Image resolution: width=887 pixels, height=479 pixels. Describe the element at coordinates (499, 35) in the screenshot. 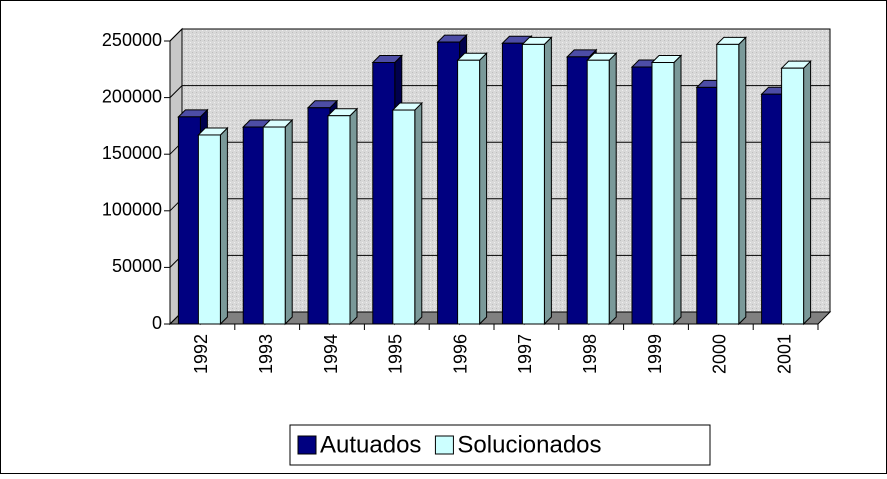

I see `grid-line` at that location.